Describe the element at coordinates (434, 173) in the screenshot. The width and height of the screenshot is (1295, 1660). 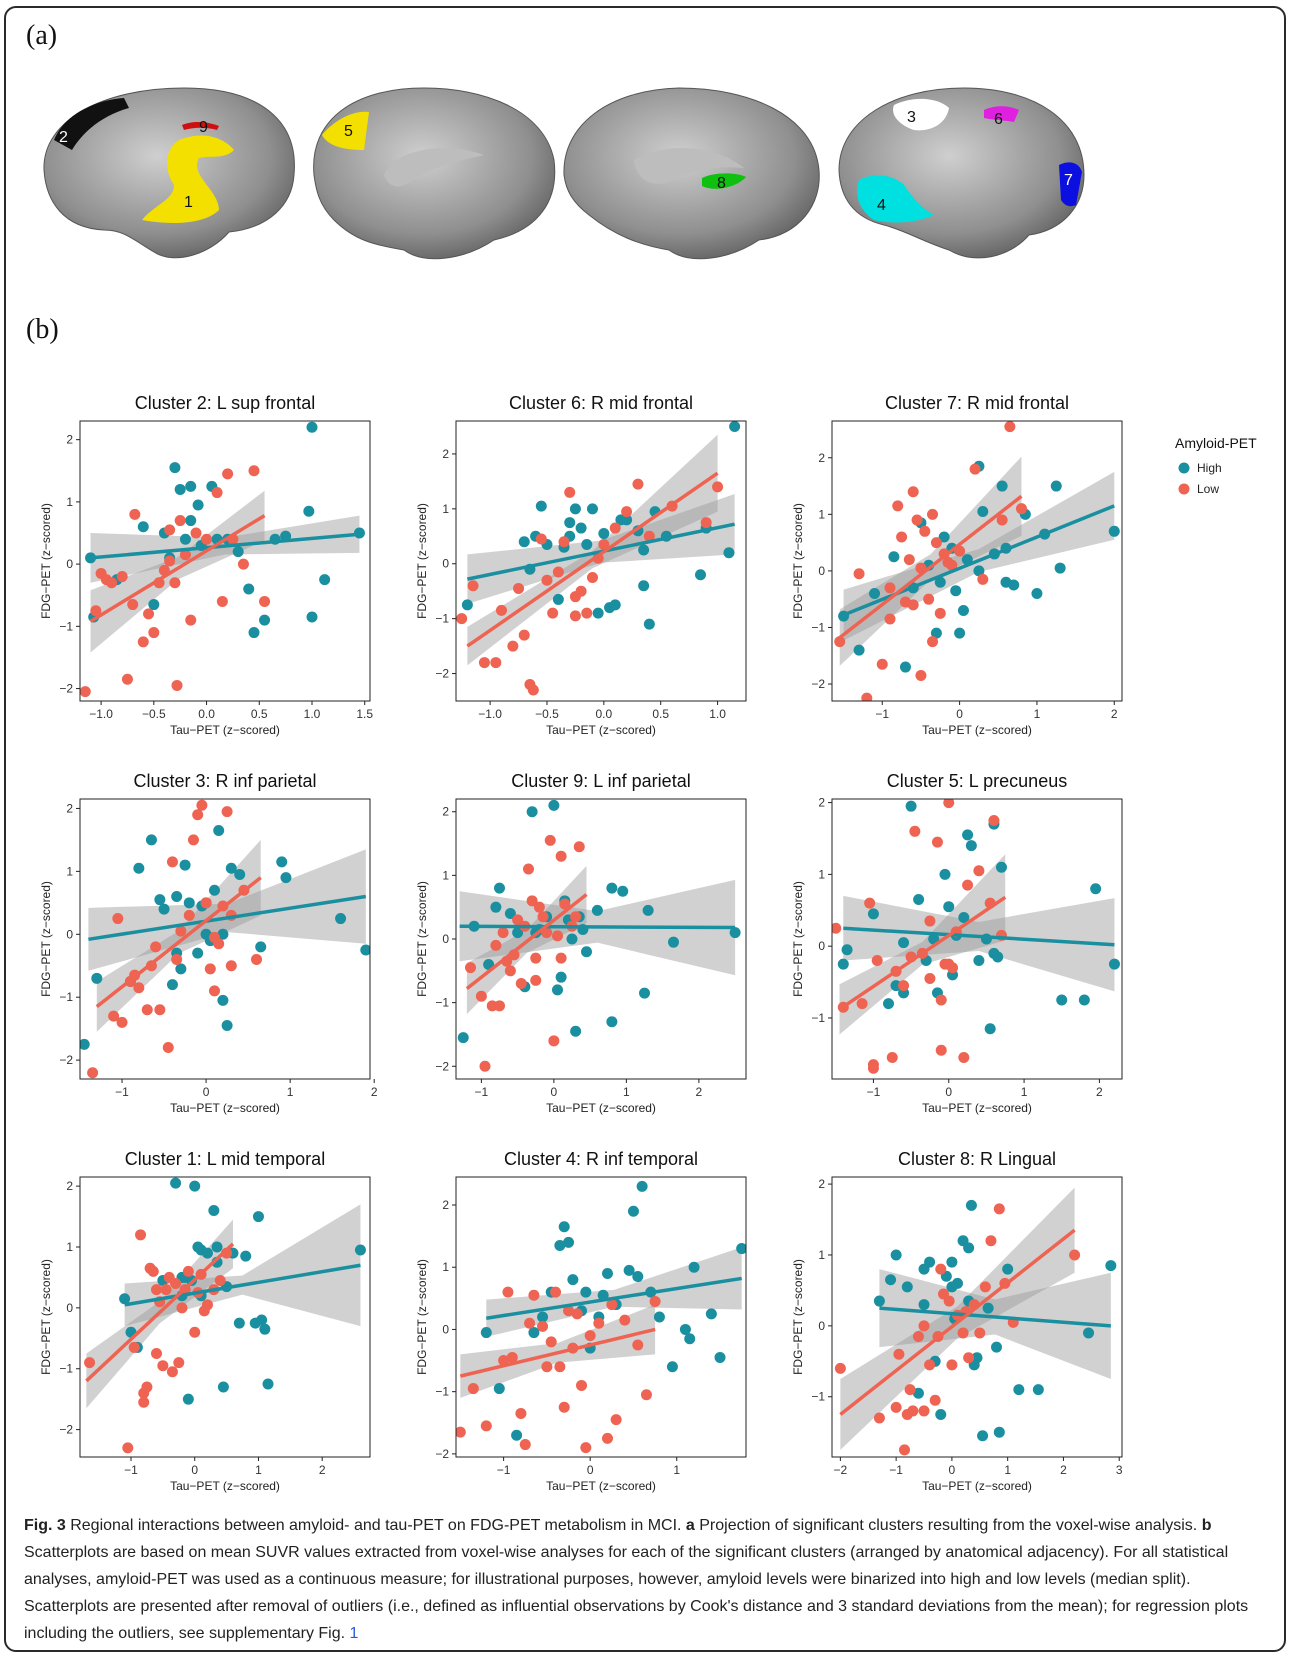
I see `brain-left-medial: 5` at that location.